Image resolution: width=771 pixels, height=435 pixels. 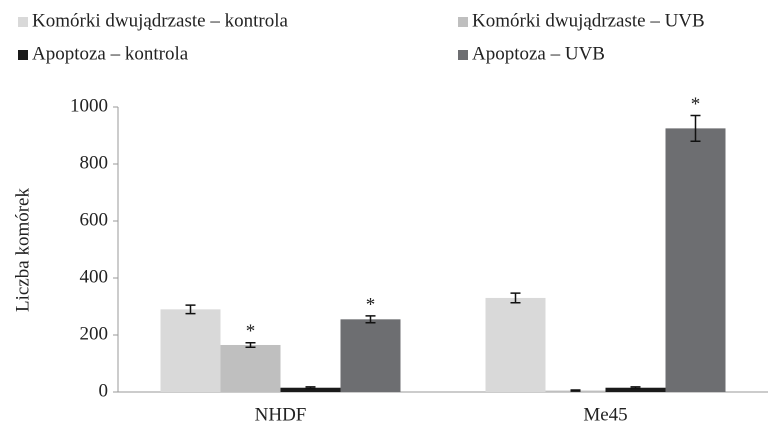 What do you see at coordinates (160, 20) in the screenshot?
I see `legend-label: Komórki dwujądrzaste – kontrola` at bounding box center [160, 20].